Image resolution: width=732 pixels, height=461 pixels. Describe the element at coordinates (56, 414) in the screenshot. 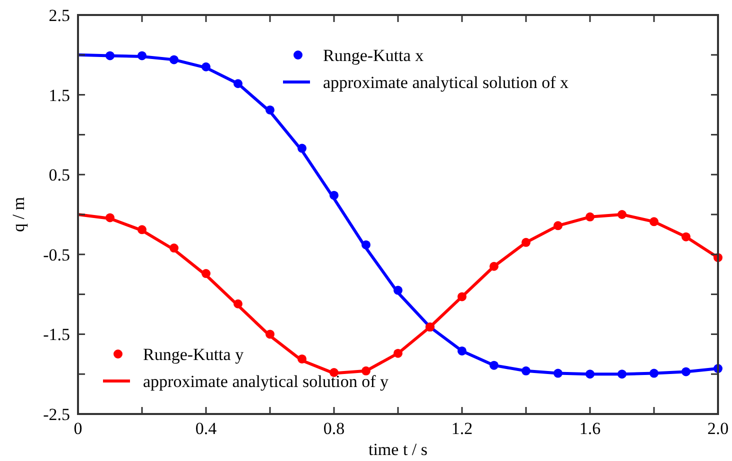

I see `y-tick-label: -2.5` at that location.